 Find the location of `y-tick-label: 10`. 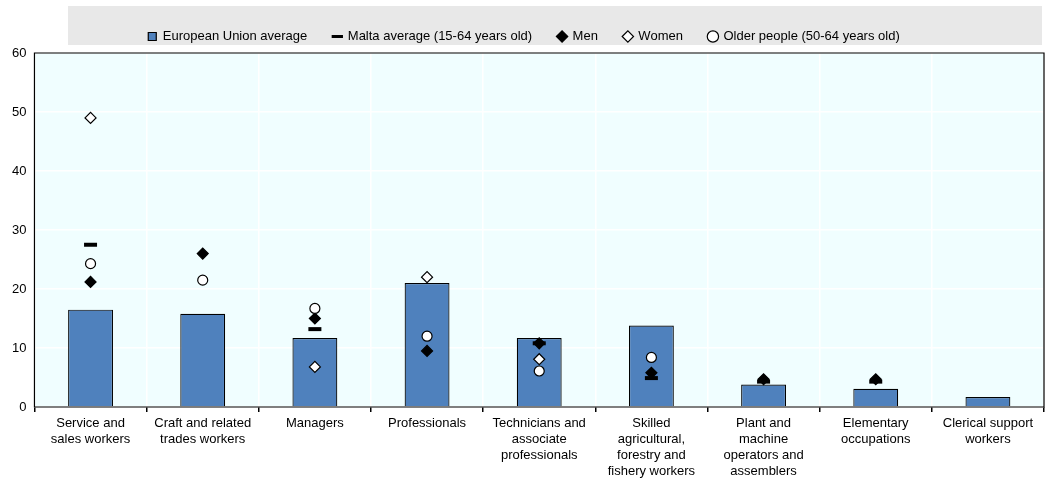

y-tick-label: 10 is located at coordinates (19, 347).